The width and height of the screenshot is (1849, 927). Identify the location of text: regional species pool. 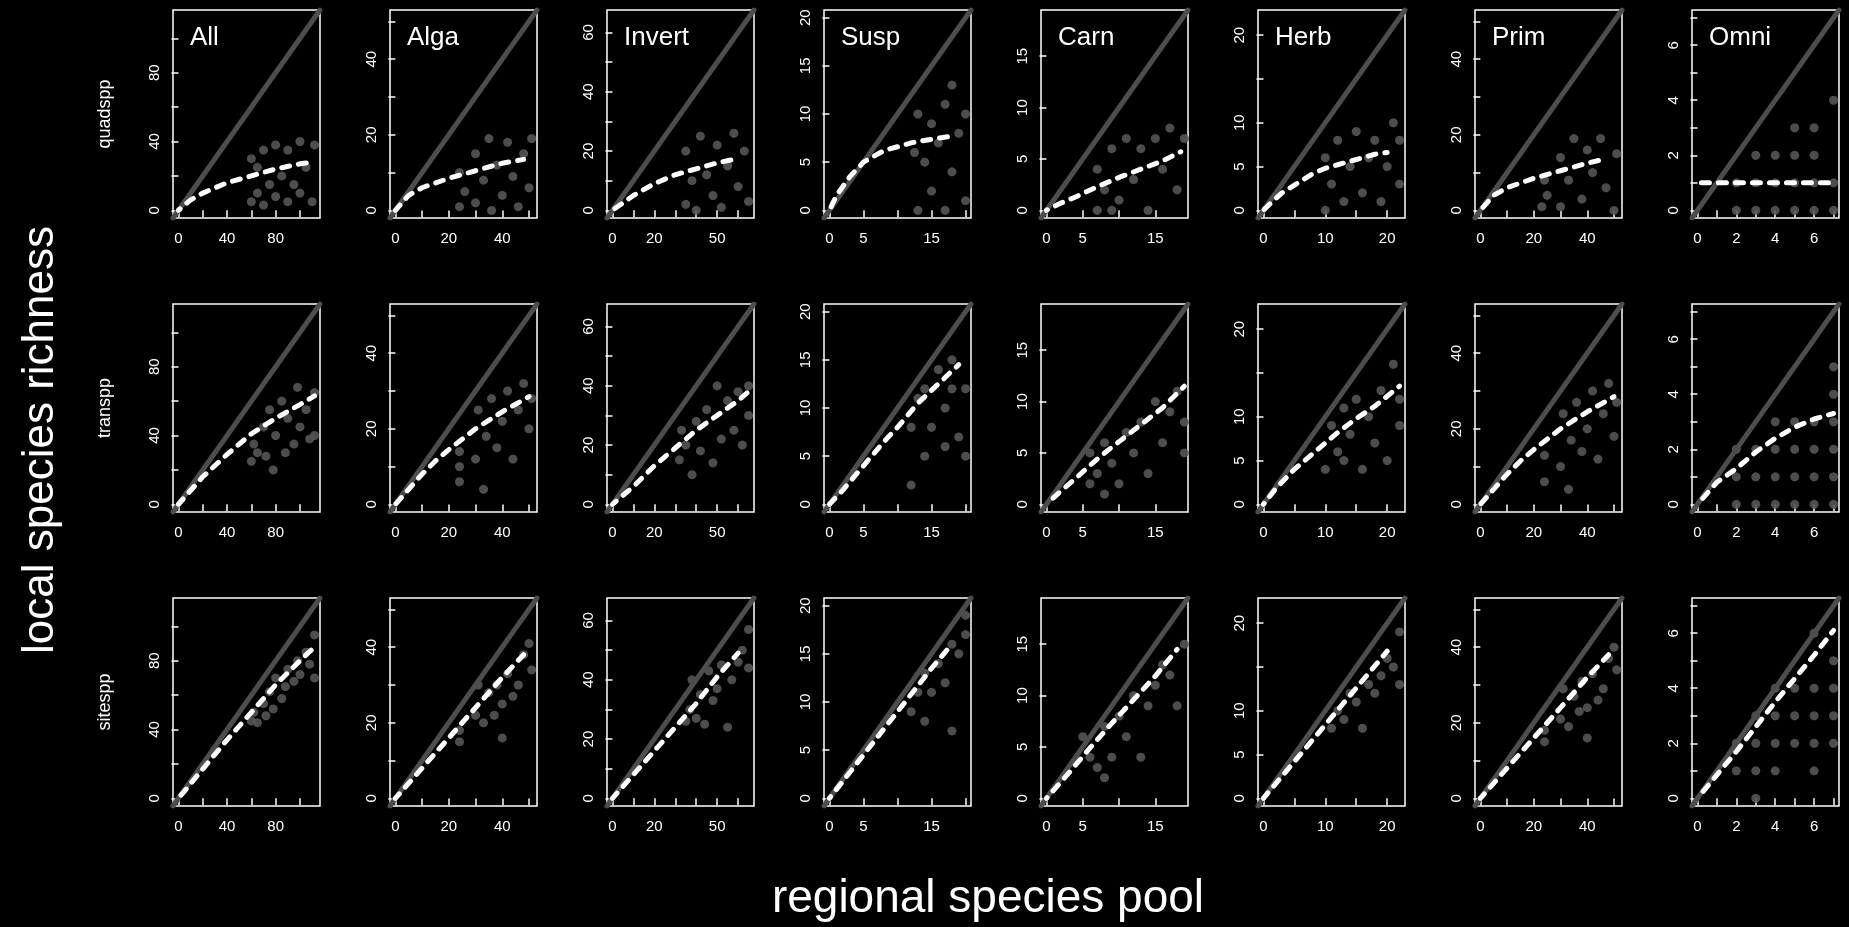
(988, 896).